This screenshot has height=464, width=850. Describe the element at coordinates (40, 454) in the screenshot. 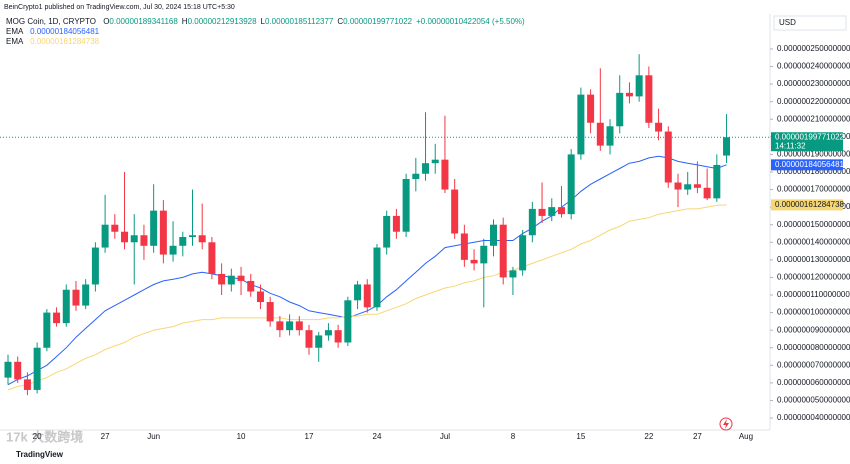

I see `tradingview-logo: TradingView` at that location.